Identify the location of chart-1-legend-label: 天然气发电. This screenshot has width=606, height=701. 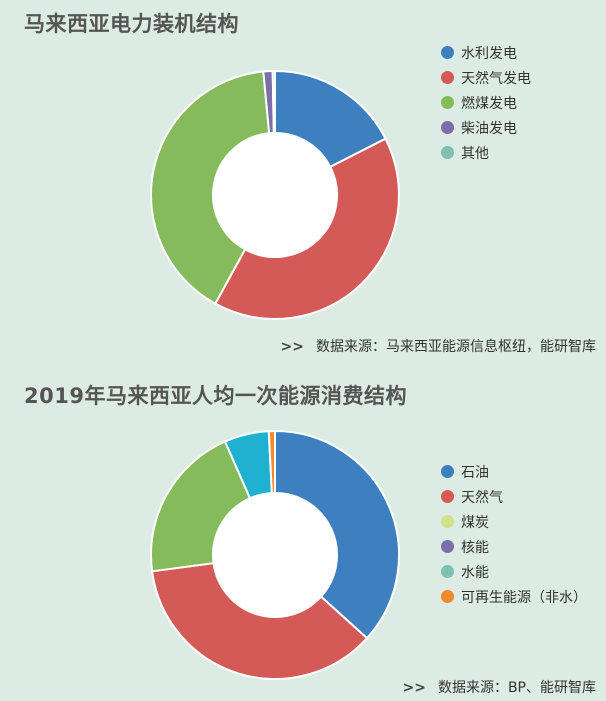
(496, 78).